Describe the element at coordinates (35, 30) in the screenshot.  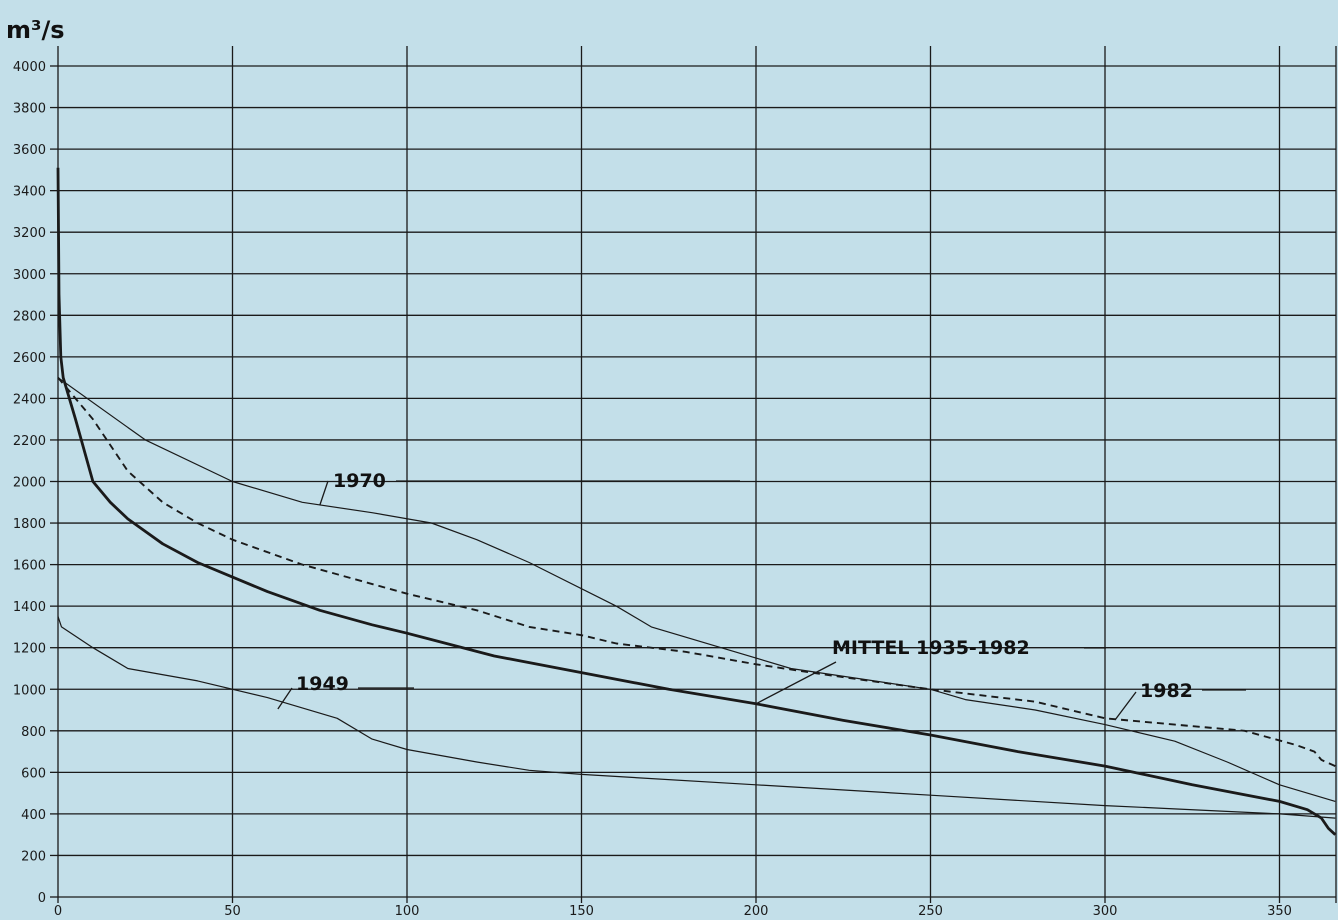
I see `y-axis-unit: m³/s` at that location.